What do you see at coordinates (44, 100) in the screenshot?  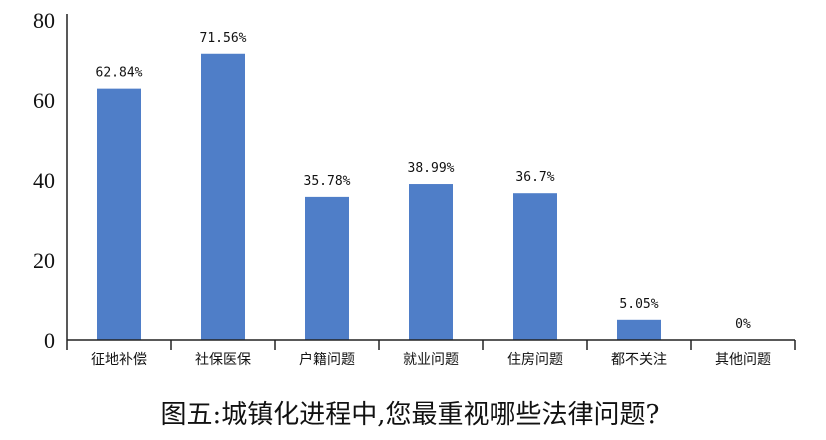 I see `y-tick-label: 60` at bounding box center [44, 100].